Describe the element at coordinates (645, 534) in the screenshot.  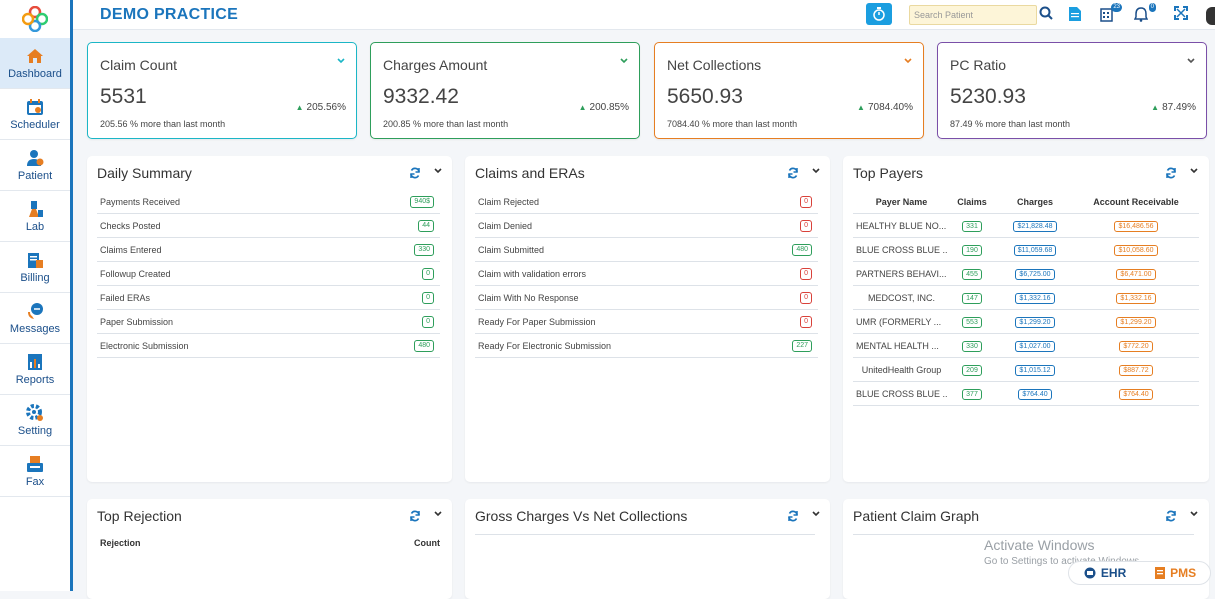
I see `divider` at that location.